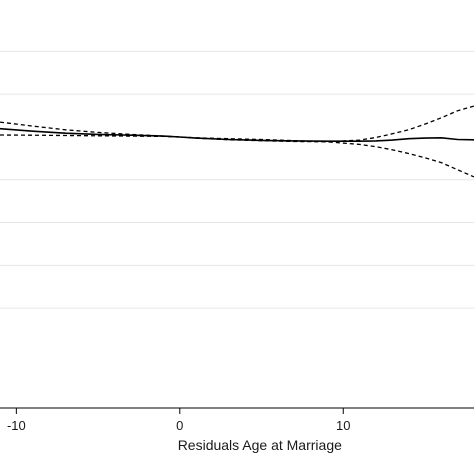  What do you see at coordinates (343, 425) in the screenshot?
I see `x-tick-label-2: 10` at bounding box center [343, 425].